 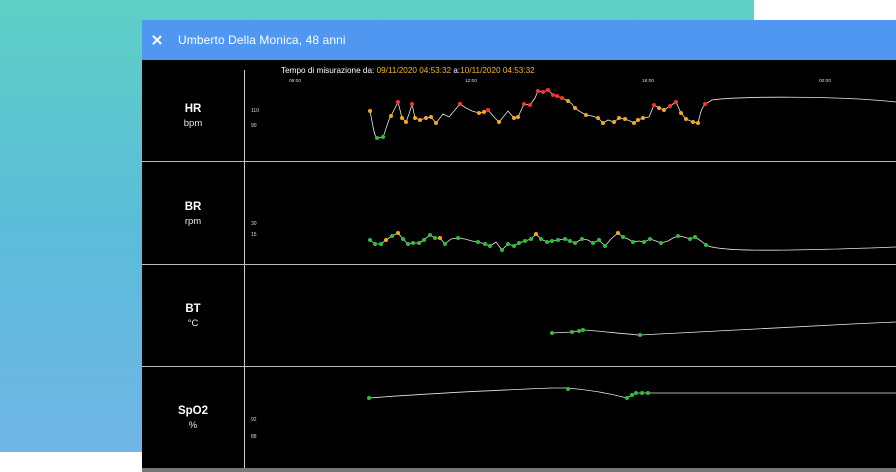 What do you see at coordinates (295, 81) in the screenshot?
I see `x-tick: 06:00` at bounding box center [295, 81].